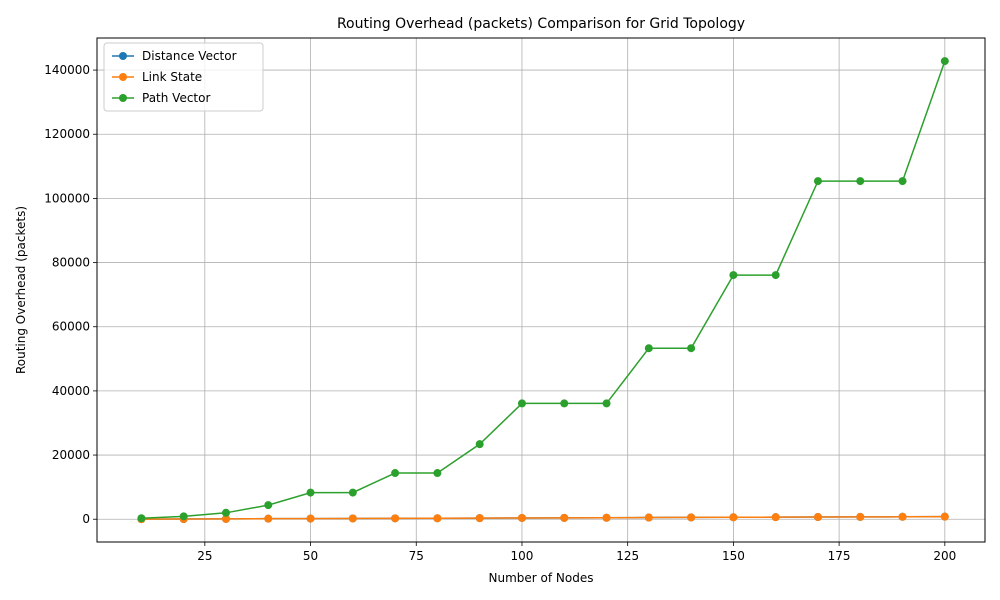  I want to click on legend-label: Distance Vector, so click(189, 56).